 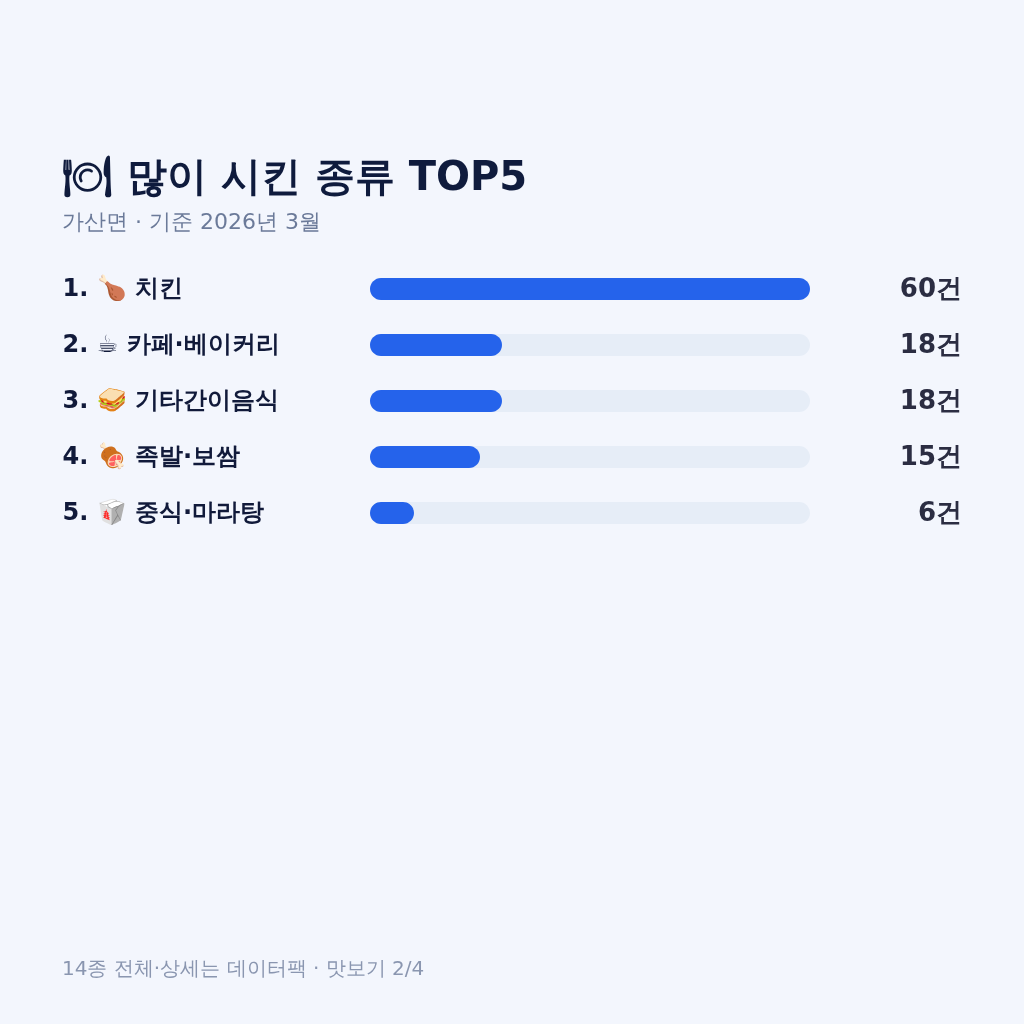 What do you see at coordinates (930, 456) in the screenshot?
I see `data-label: 15건` at bounding box center [930, 456].